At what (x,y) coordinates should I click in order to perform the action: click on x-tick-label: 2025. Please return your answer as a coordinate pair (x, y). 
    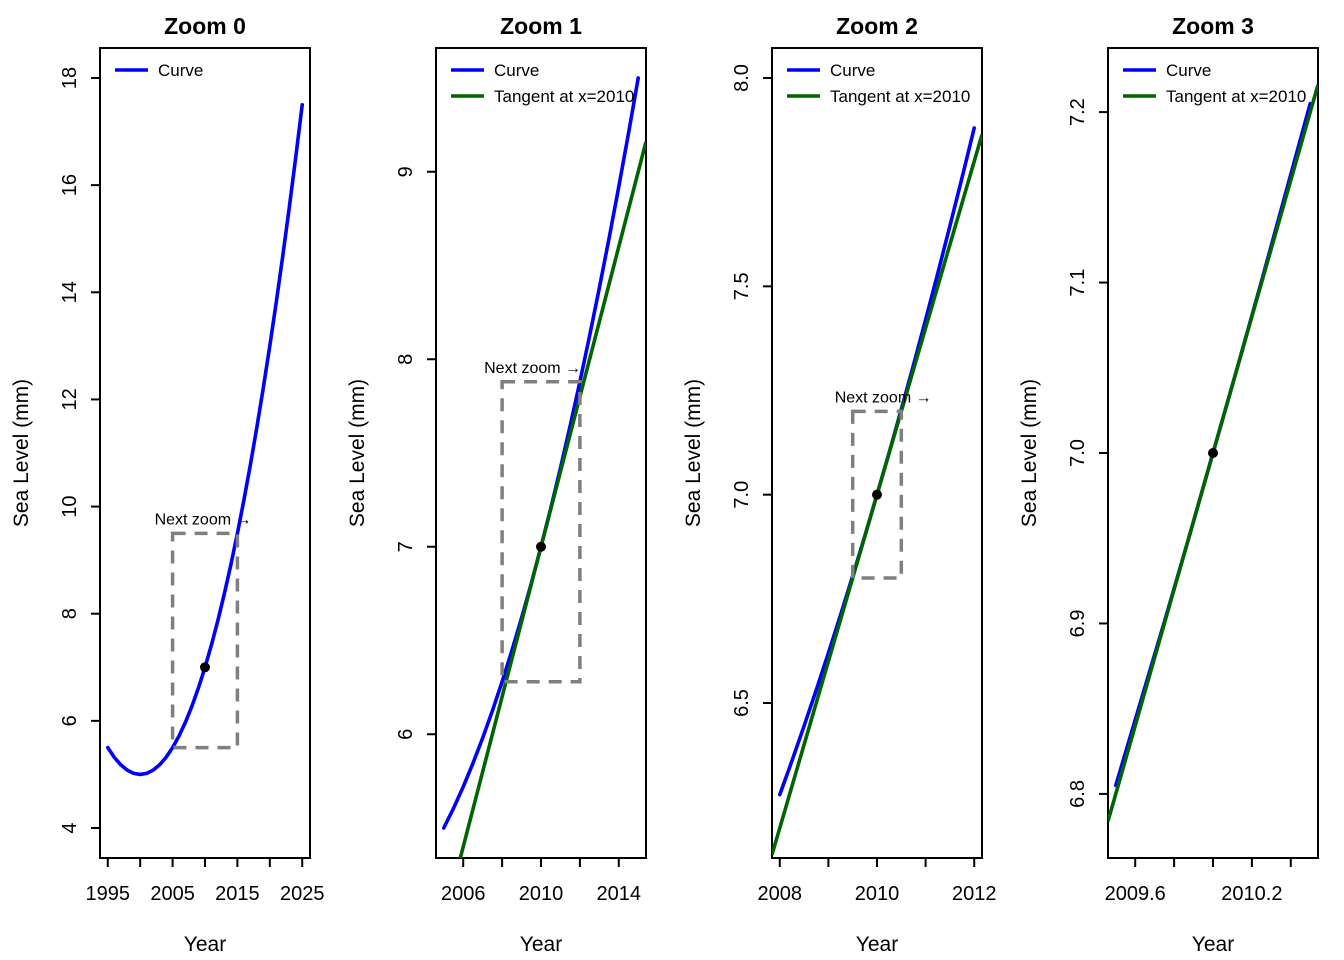
    Looking at the image, I should click on (302, 894).